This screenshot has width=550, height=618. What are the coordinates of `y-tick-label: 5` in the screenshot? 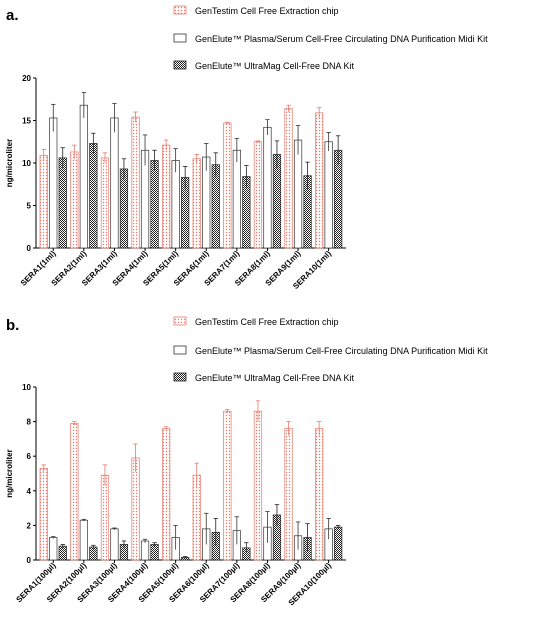 It's located at (29, 206).